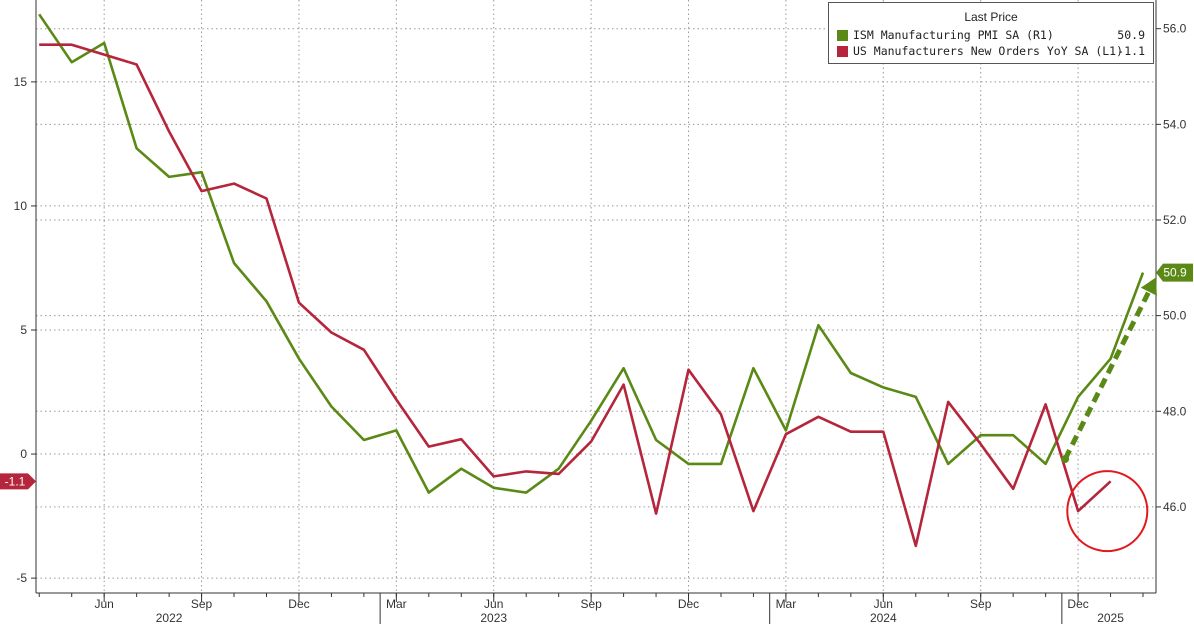 The width and height of the screenshot is (1194, 624). I want to click on right-axis-ticks: 46.0 48.0 50.0 52.0 54.0 56.0, so click(1171, 268).